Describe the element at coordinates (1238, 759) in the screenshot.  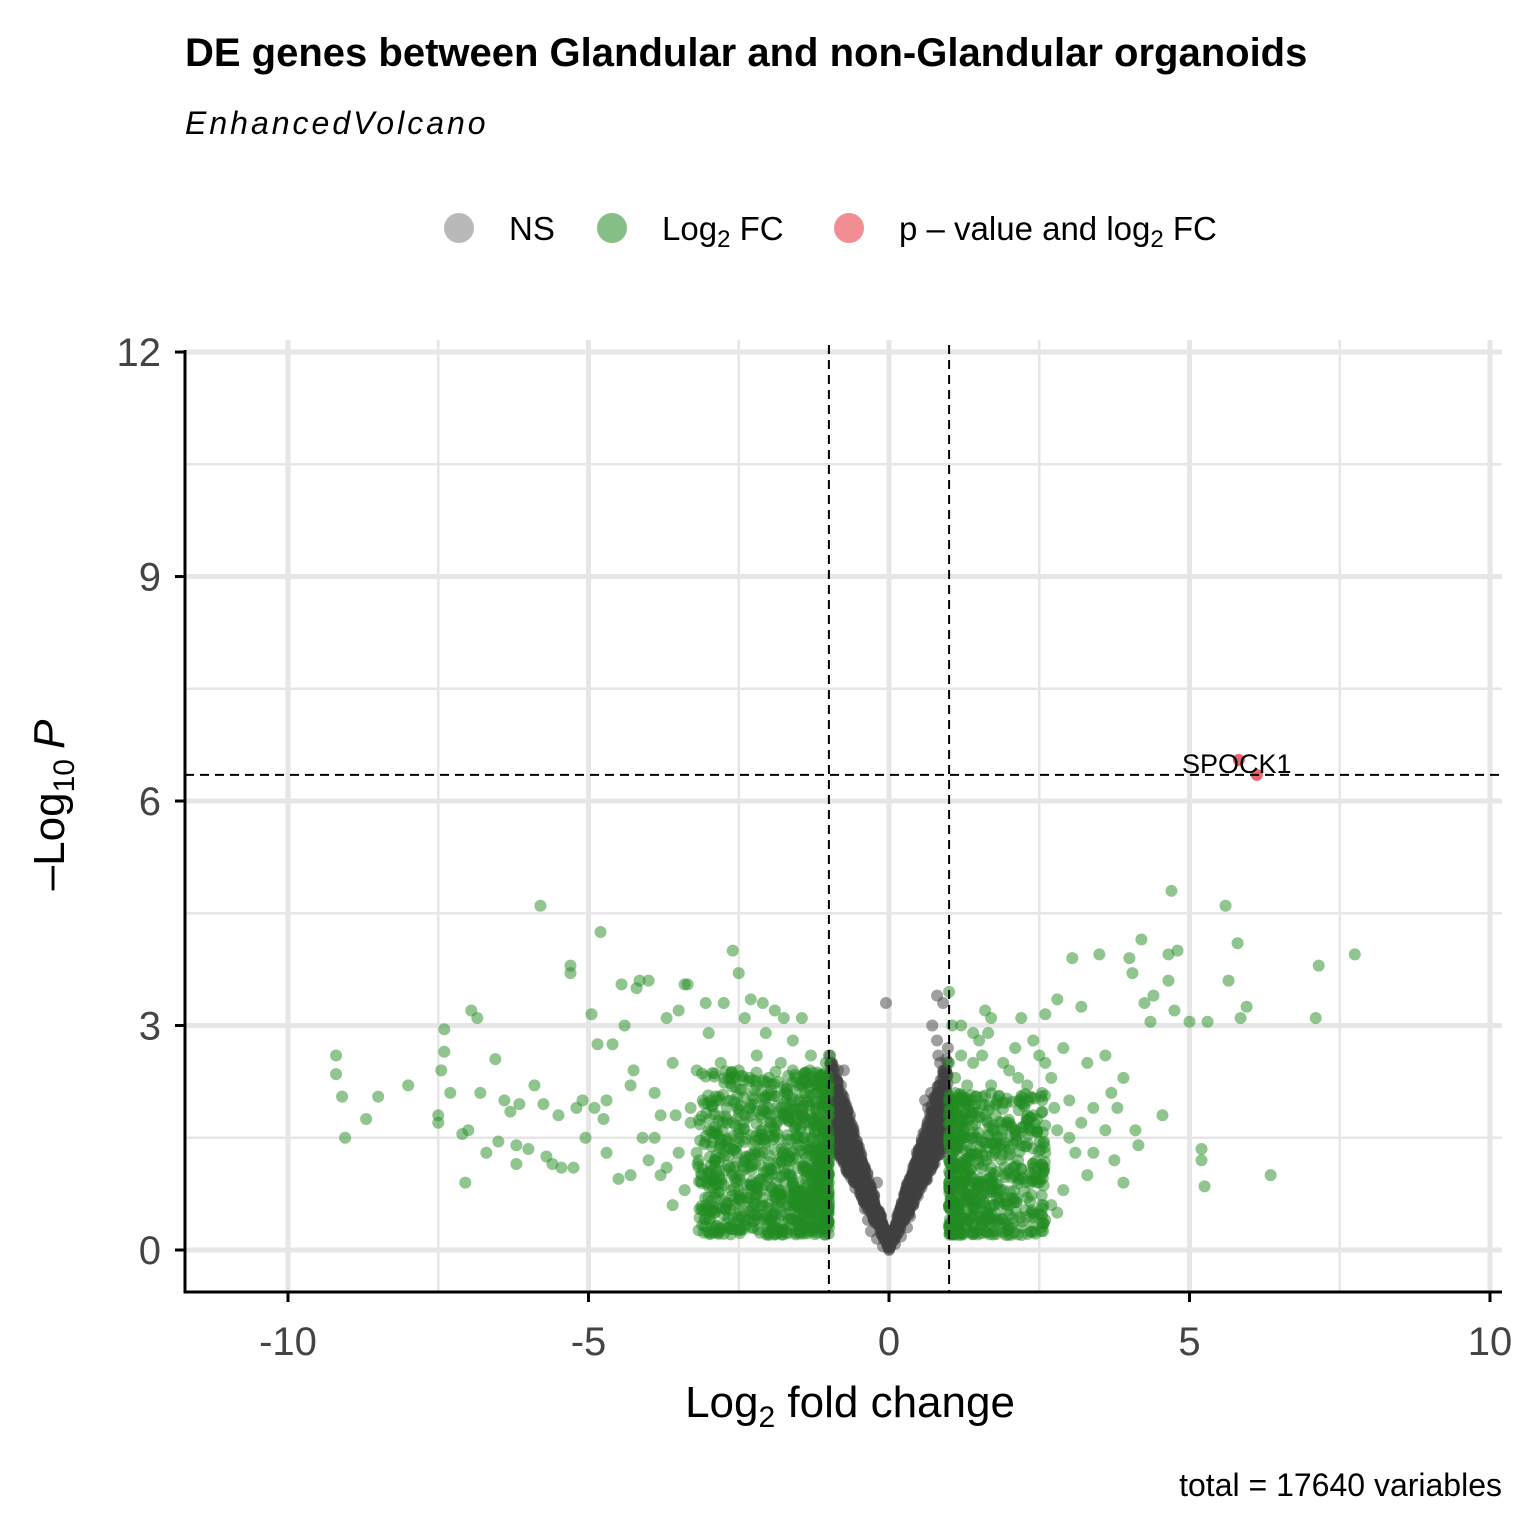
I see `pfc-point` at that location.